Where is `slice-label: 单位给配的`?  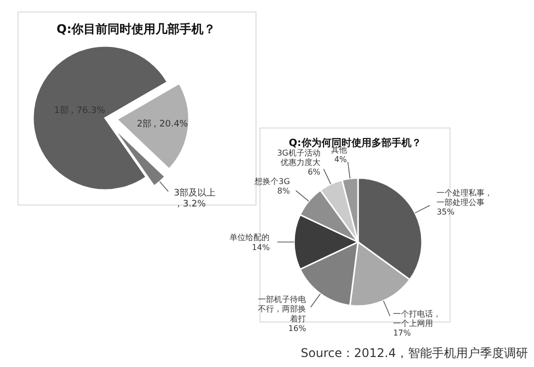 slice-label: 单位给配的 is located at coordinates (250, 237).